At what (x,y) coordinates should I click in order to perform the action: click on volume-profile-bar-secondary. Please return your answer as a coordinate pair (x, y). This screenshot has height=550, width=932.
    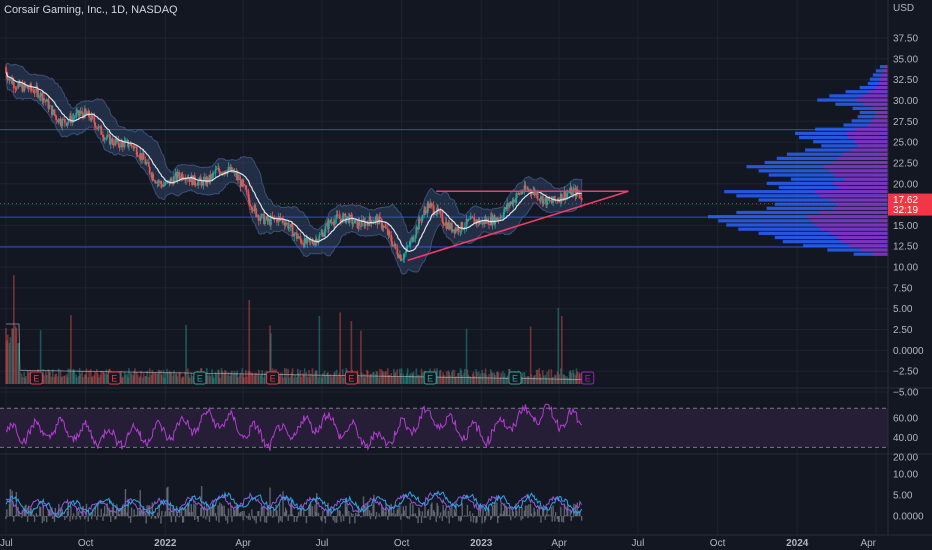
    Looking at the image, I should click on (863, 187).